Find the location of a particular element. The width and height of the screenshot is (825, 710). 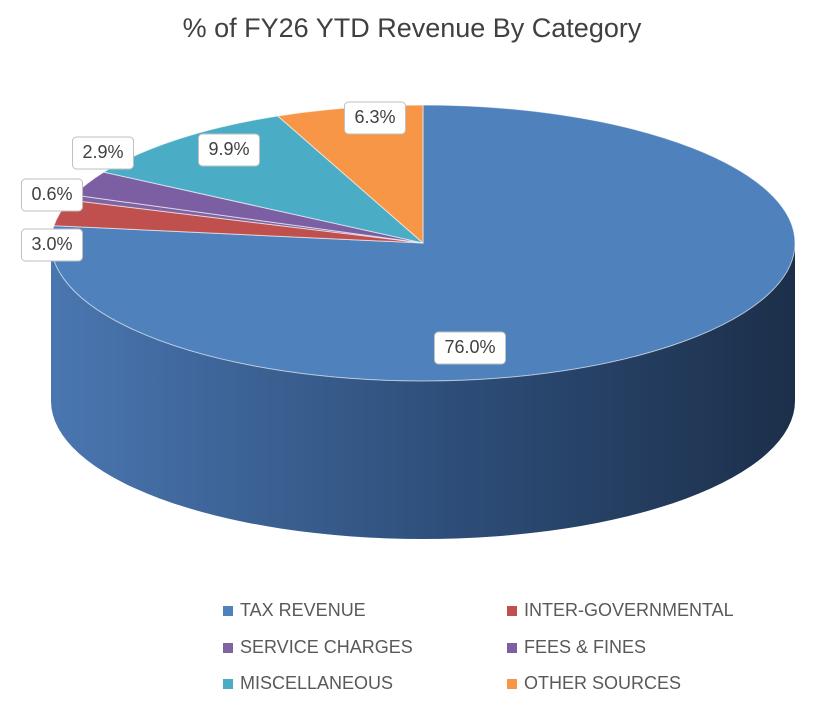

data-label: 0.6% is located at coordinates (52, 195).